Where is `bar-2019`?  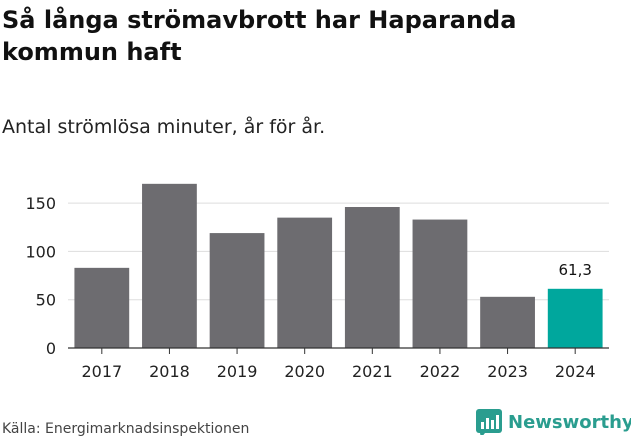 bar-2019 is located at coordinates (237, 290).